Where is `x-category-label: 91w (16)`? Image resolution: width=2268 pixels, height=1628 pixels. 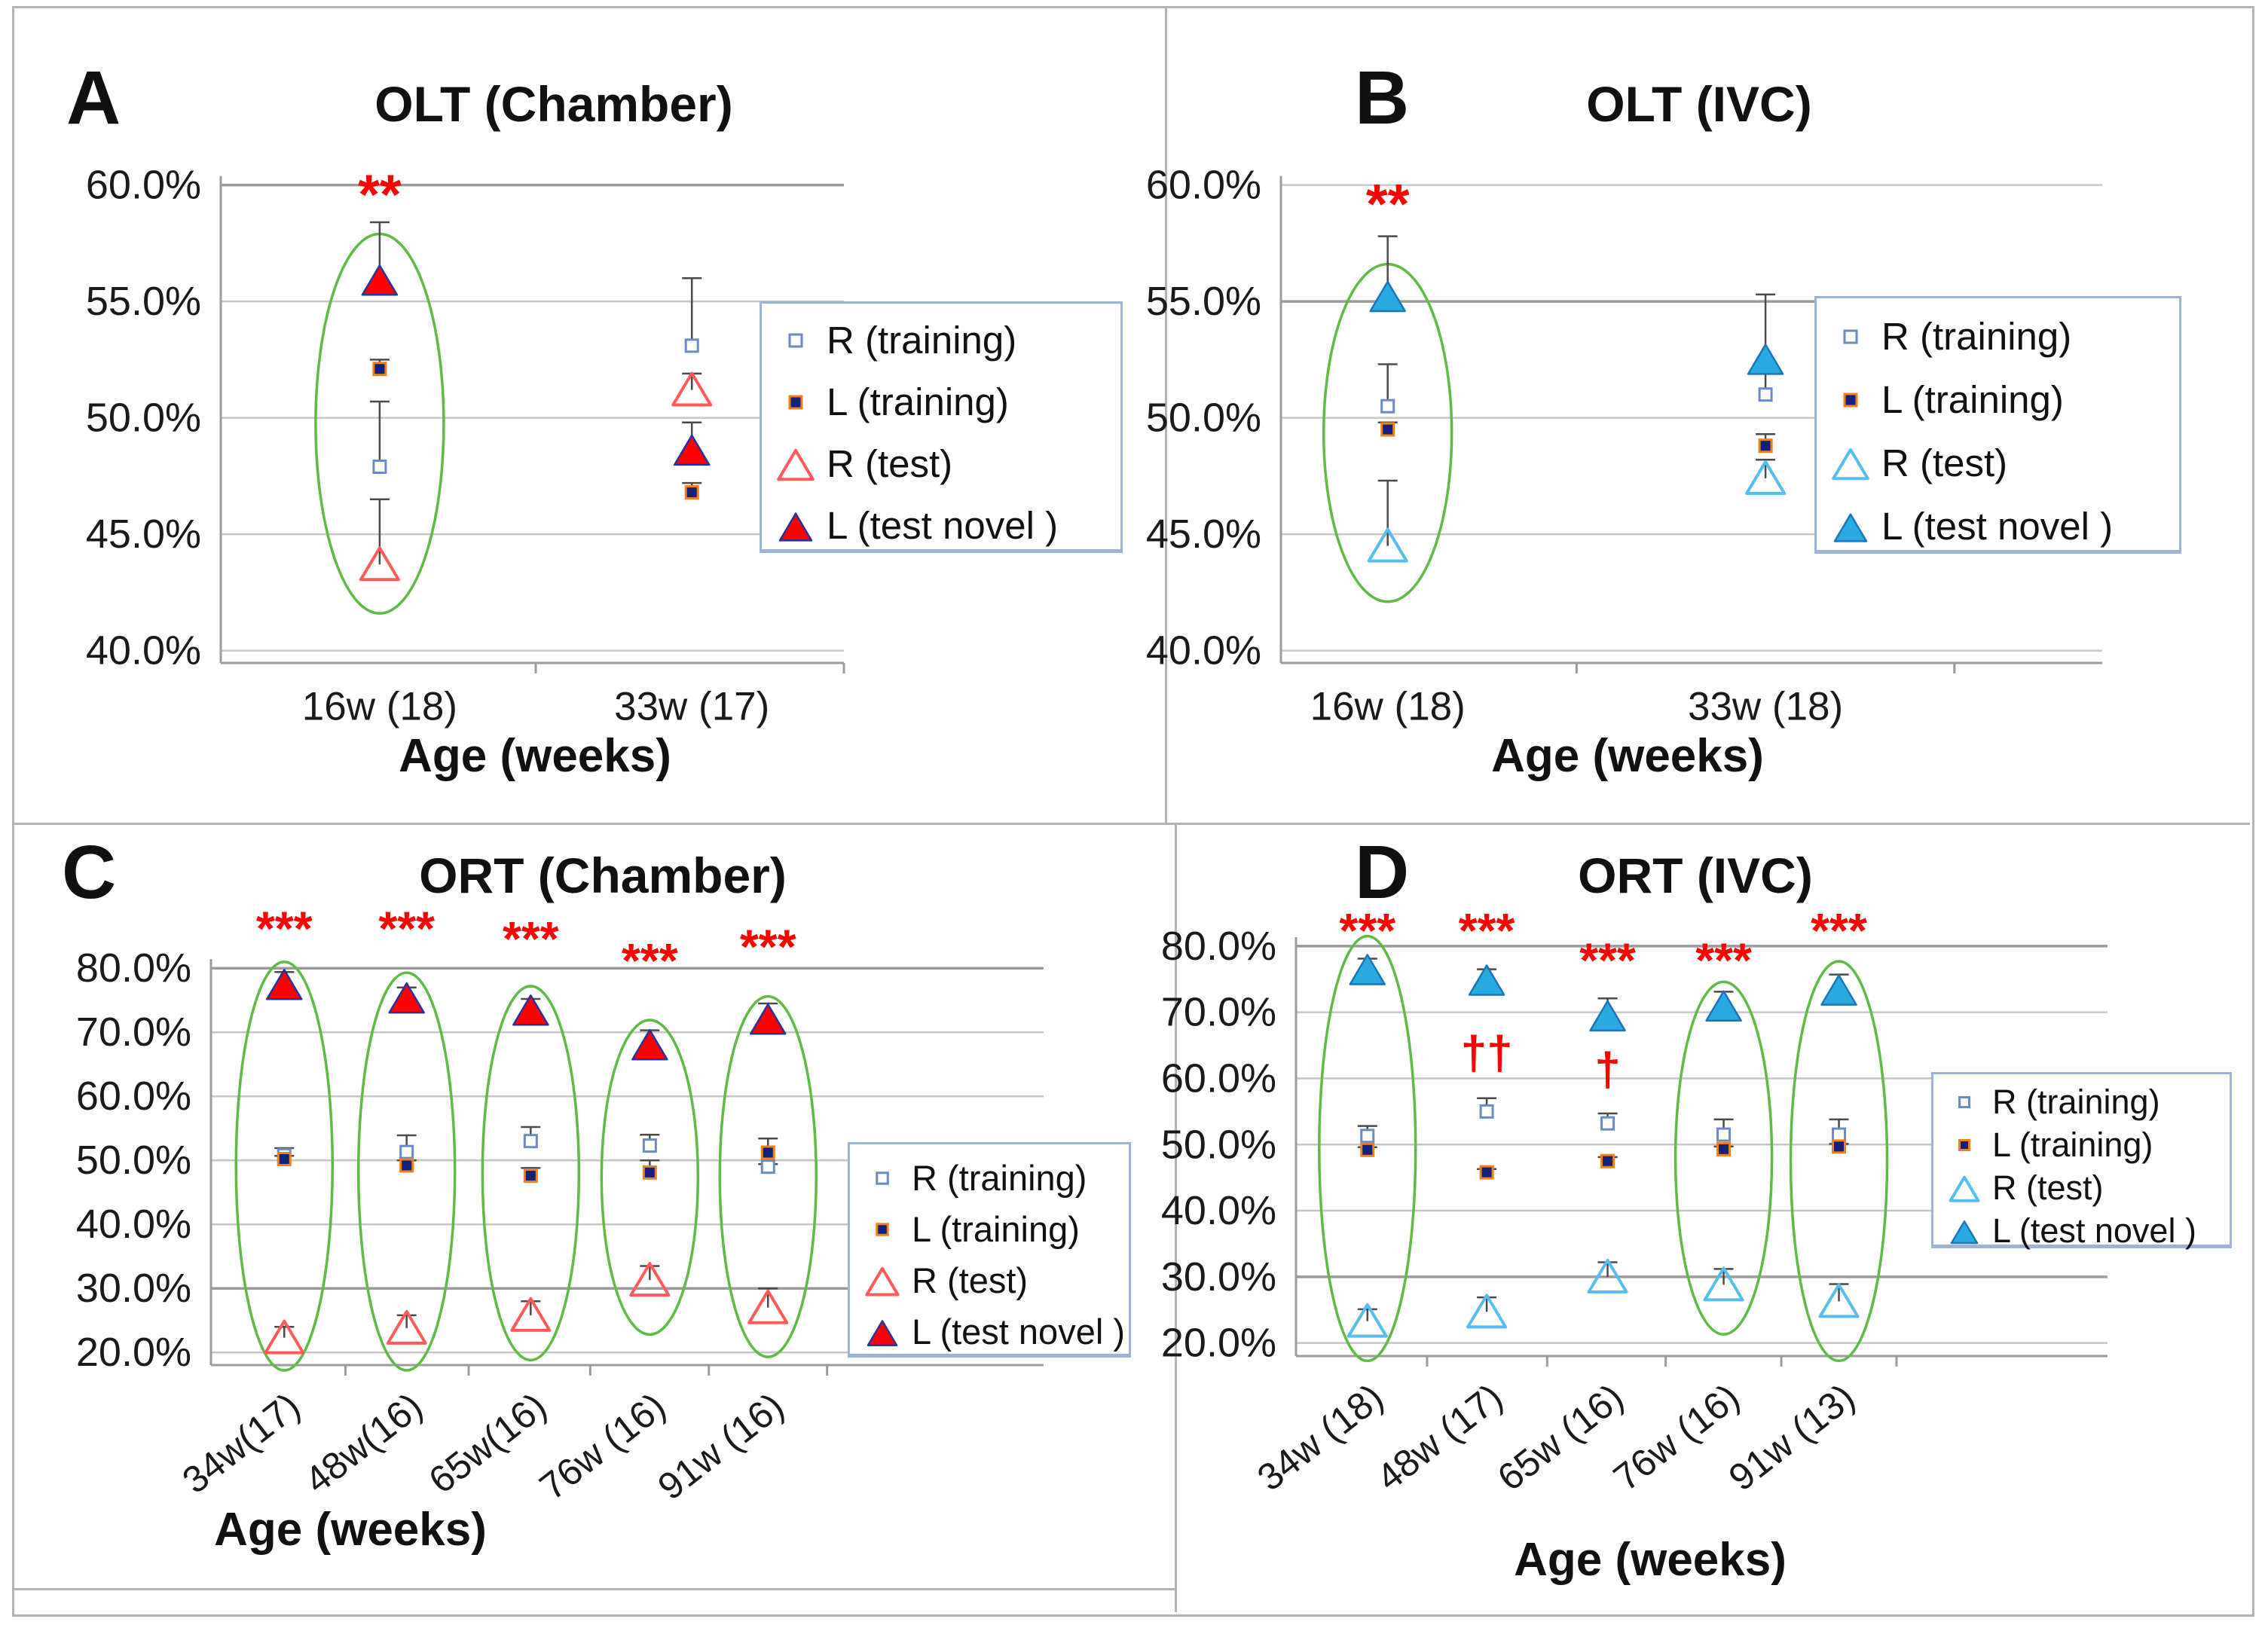
x-category-label: 91w (16) is located at coordinates (721, 1446).